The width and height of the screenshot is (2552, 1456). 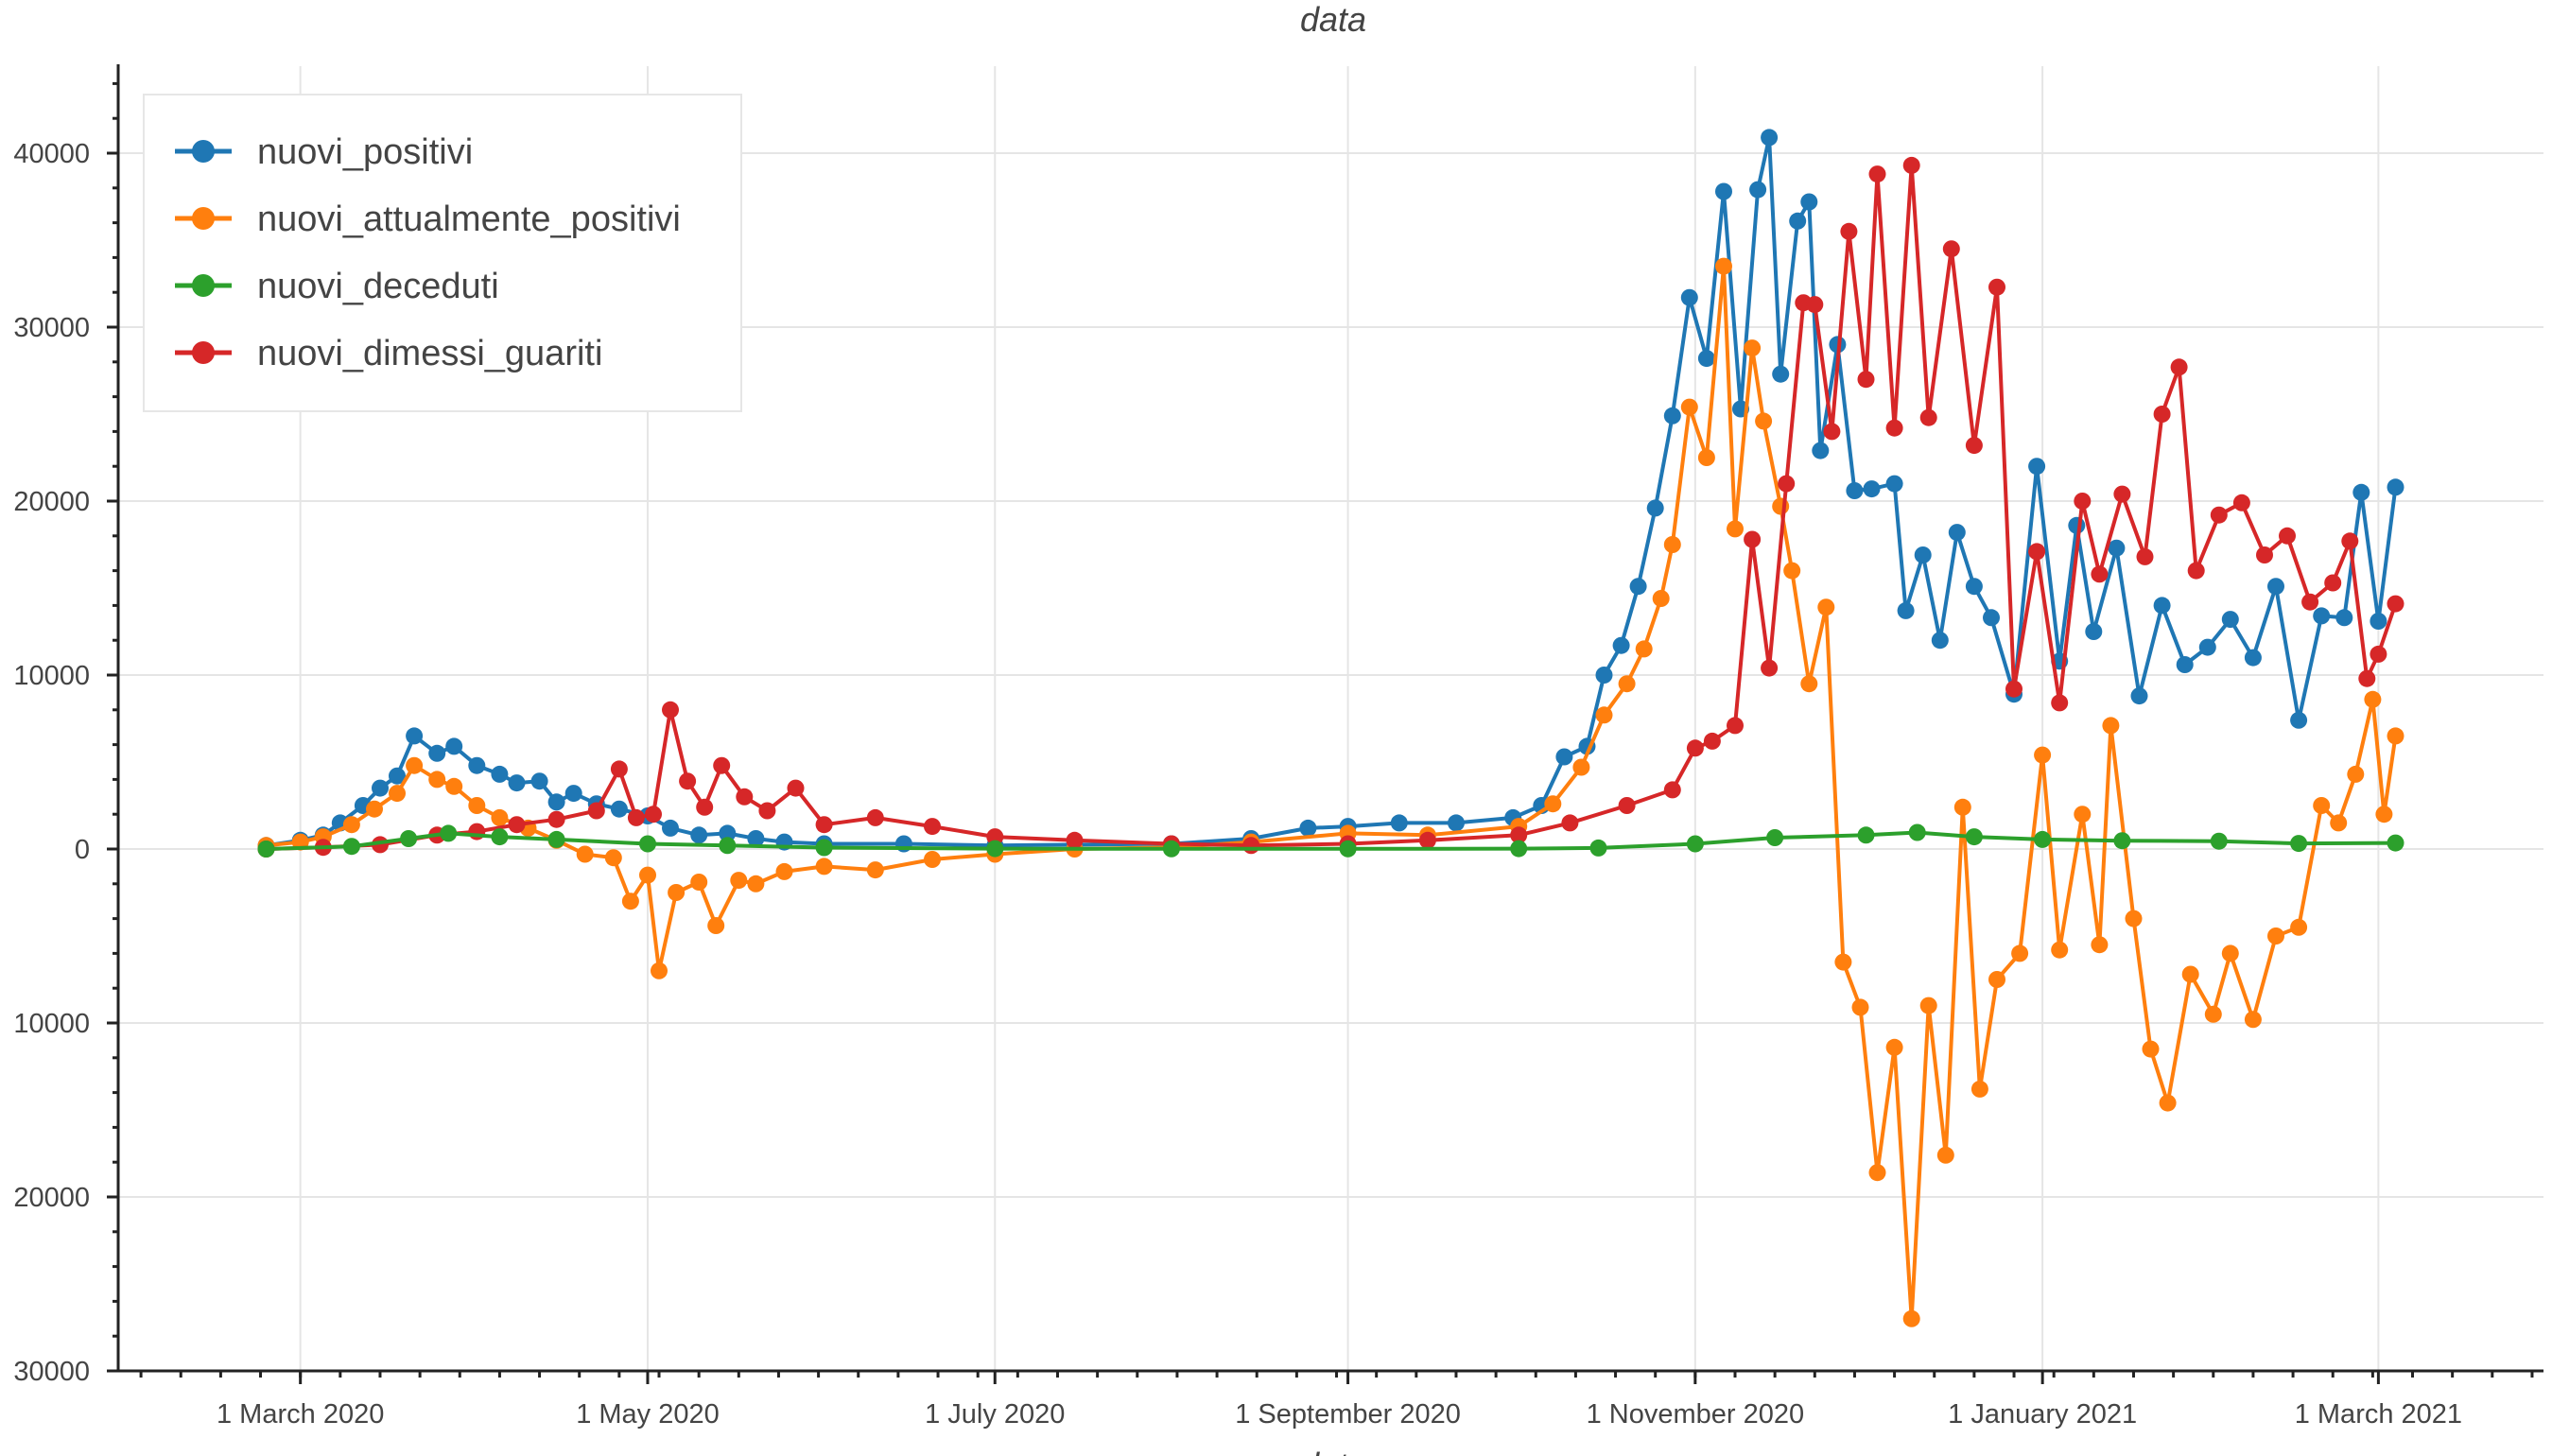 I want to click on x-tick-label: 1 July 2020, so click(x=995, y=1414).